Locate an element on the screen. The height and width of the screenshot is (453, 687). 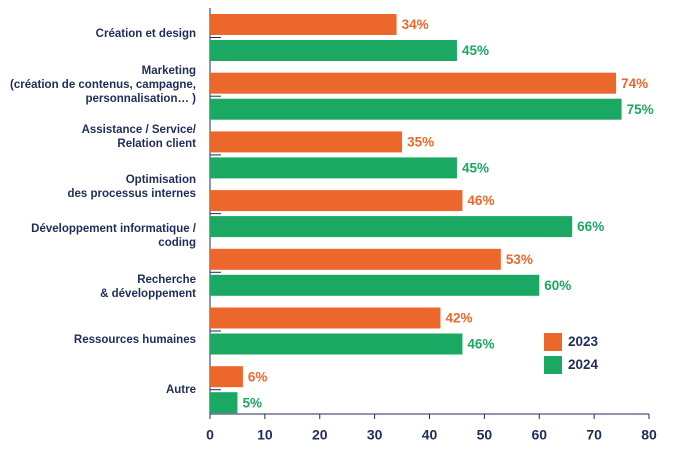
value-label: 42% is located at coordinates (458, 318).